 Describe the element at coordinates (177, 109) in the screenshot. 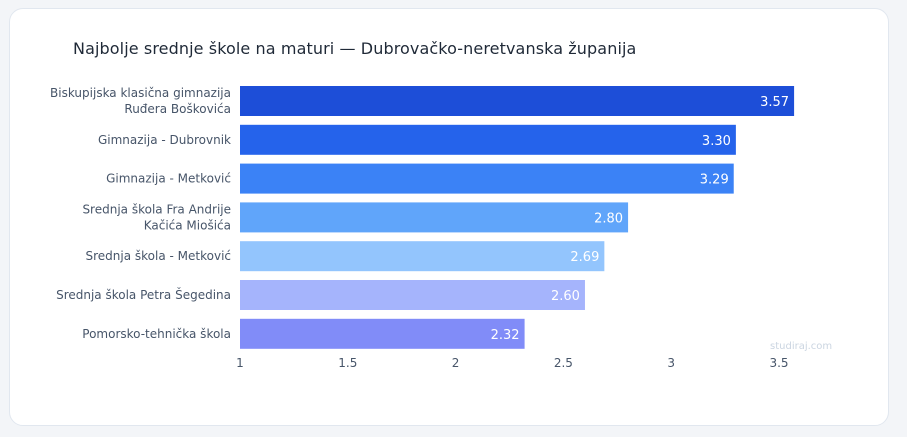

I see `category-label: Ruđera Boškovića` at that location.